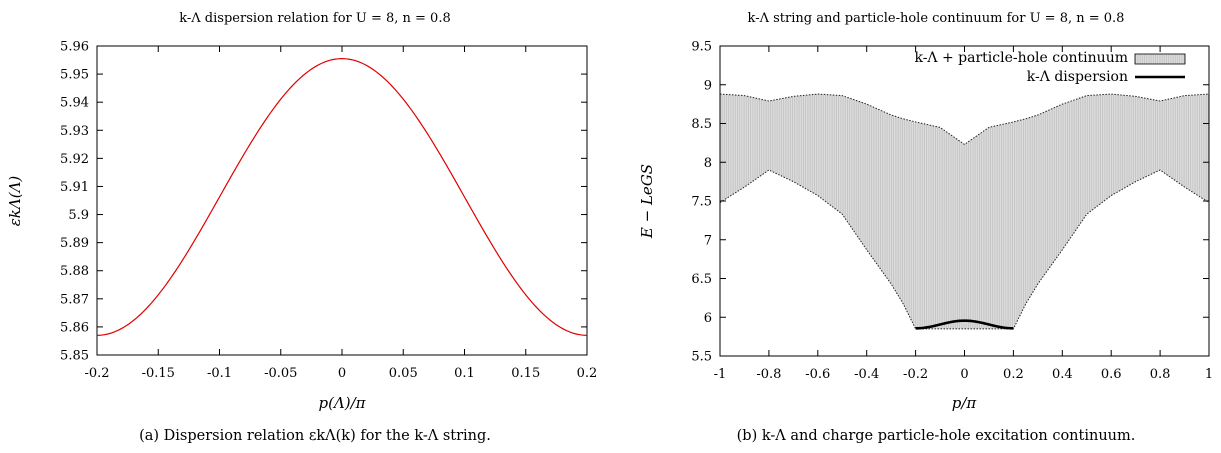 The height and width of the screenshot is (453, 1221). Describe the element at coordinates (708, 85) in the screenshot. I see `y-tick-label: 9` at that location.